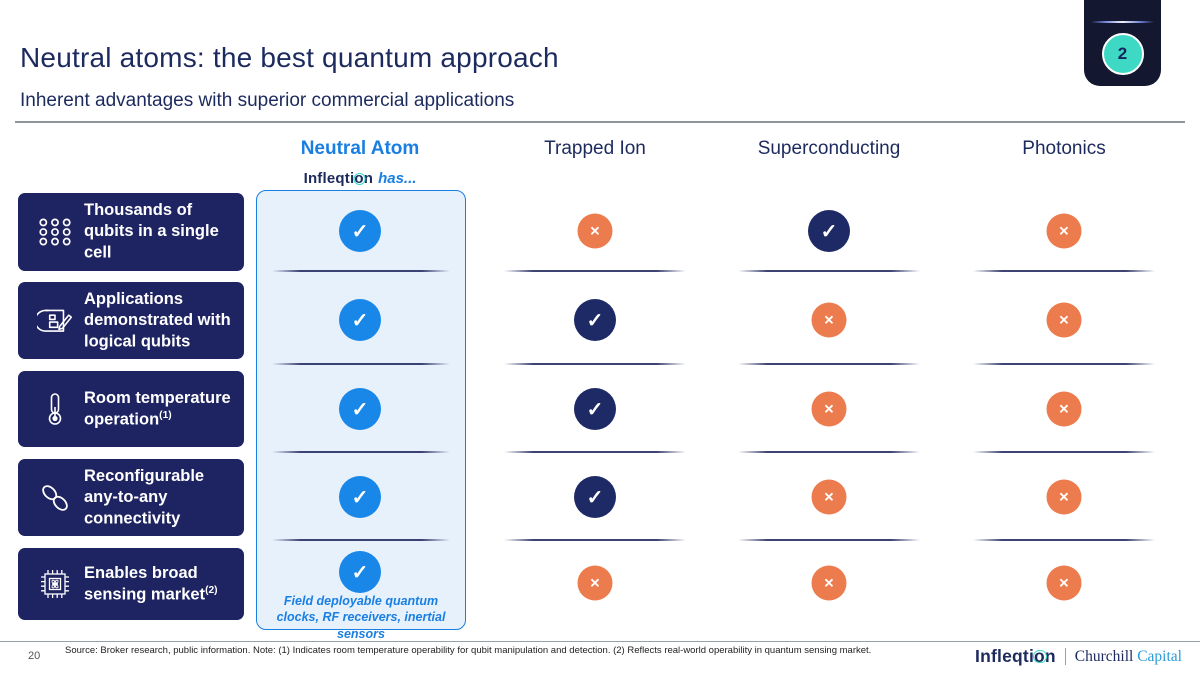 This screenshot has width=1200, height=675. Describe the element at coordinates (157, 408) in the screenshot. I see `row-label-text: Room temperature operation(1)` at that location.